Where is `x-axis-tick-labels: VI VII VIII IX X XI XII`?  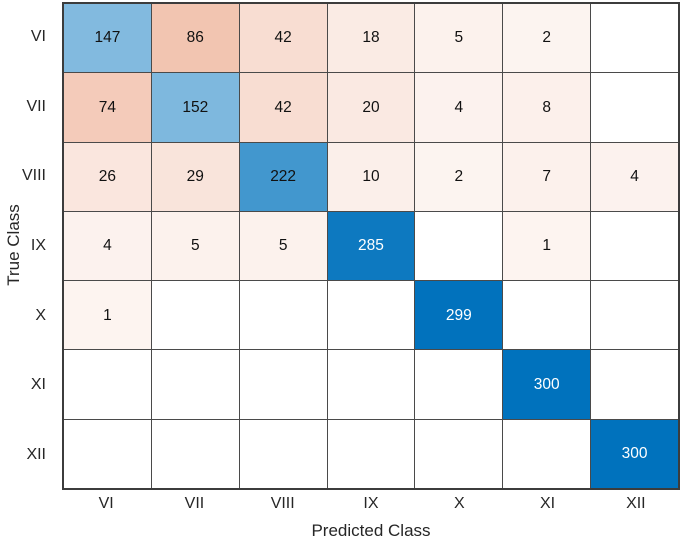 x-axis-tick-labels: VI VII VIII IX X XI XII is located at coordinates (371, 504).